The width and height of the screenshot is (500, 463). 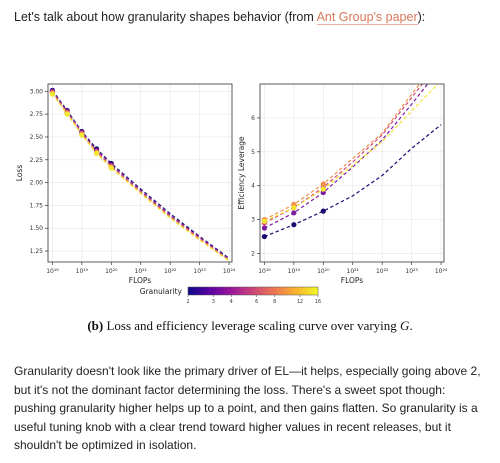 I want to click on y-tick-label: 2.50, so click(x=37, y=137).